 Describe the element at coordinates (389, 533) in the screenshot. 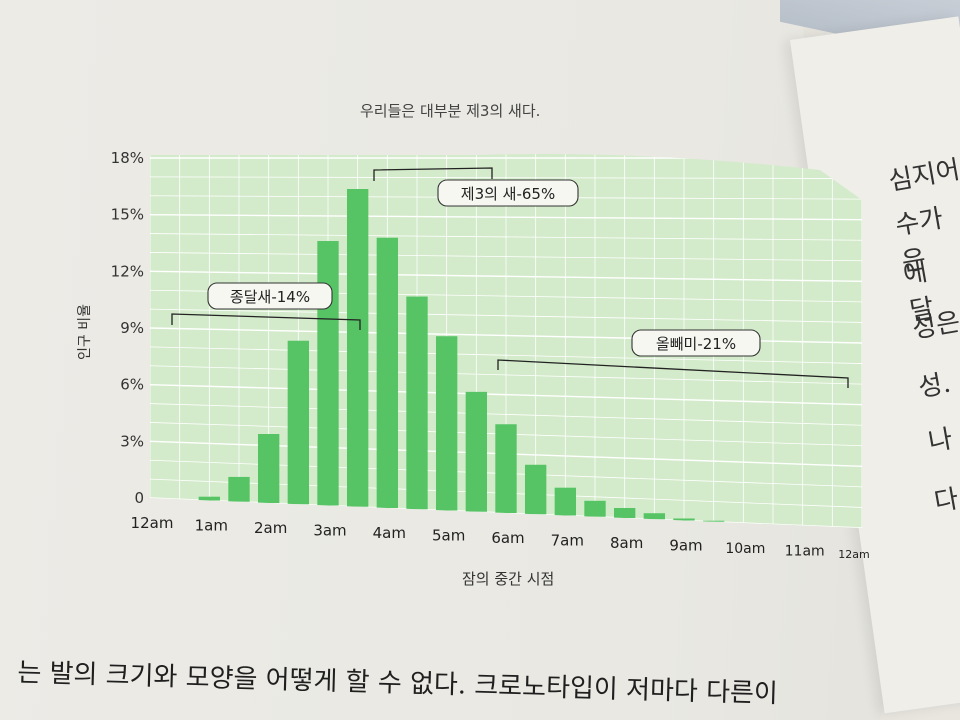

I see `x-tick-label: 4am` at that location.